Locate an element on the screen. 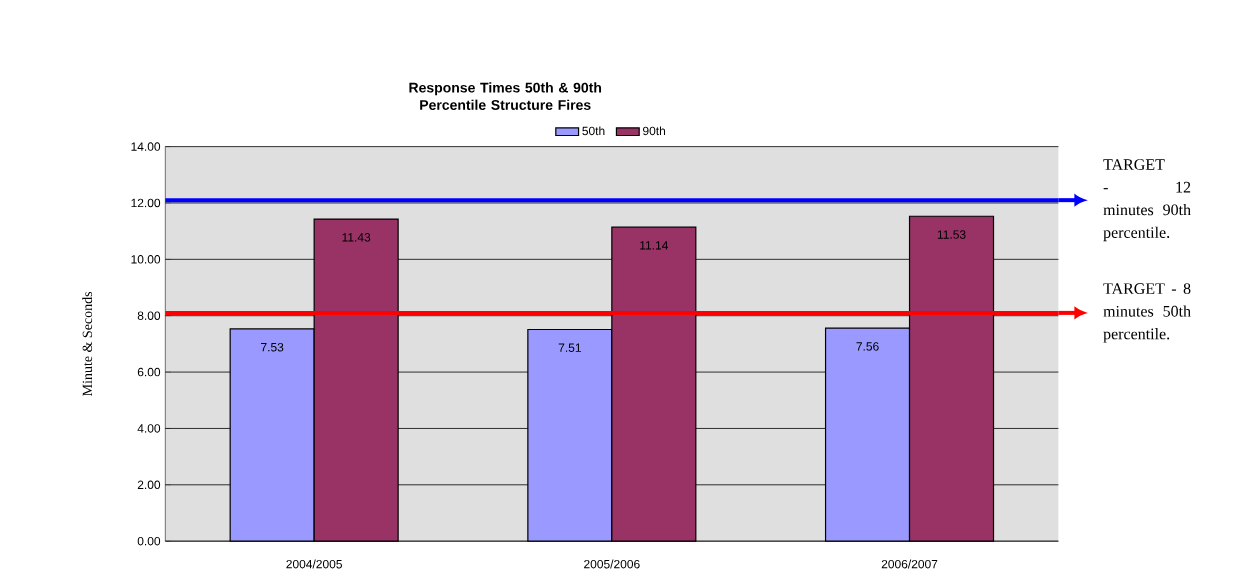 Image resolution: width=1253 pixels, height=580 pixels. y-tick-label: 14.00 is located at coordinates (146, 146).